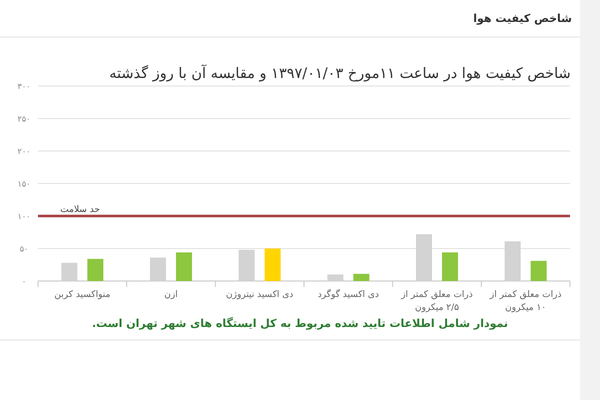  What do you see at coordinates (80, 210) in the screenshot?
I see `ref-line-label: حد سلامت` at bounding box center [80, 210].